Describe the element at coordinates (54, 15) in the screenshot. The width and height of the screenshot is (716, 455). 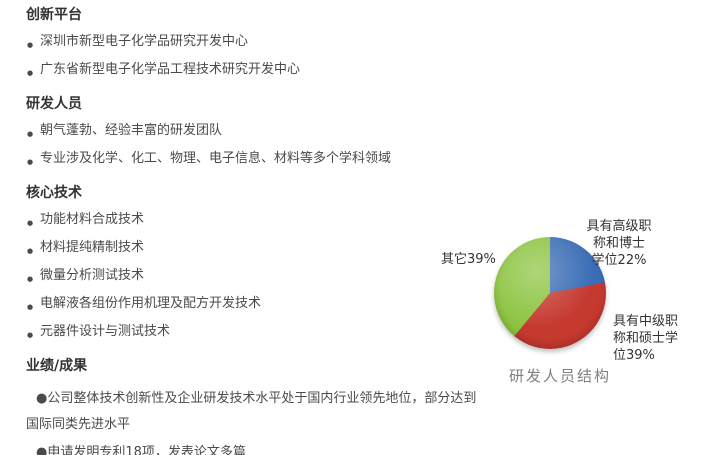
I see `section-heading: 创新平台` at that location.